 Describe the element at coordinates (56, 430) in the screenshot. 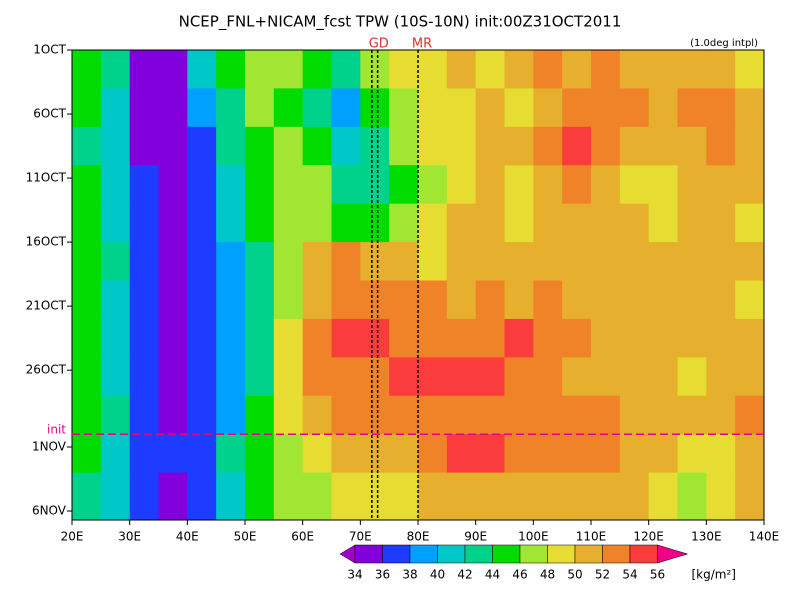

I see `init-label: init` at that location.